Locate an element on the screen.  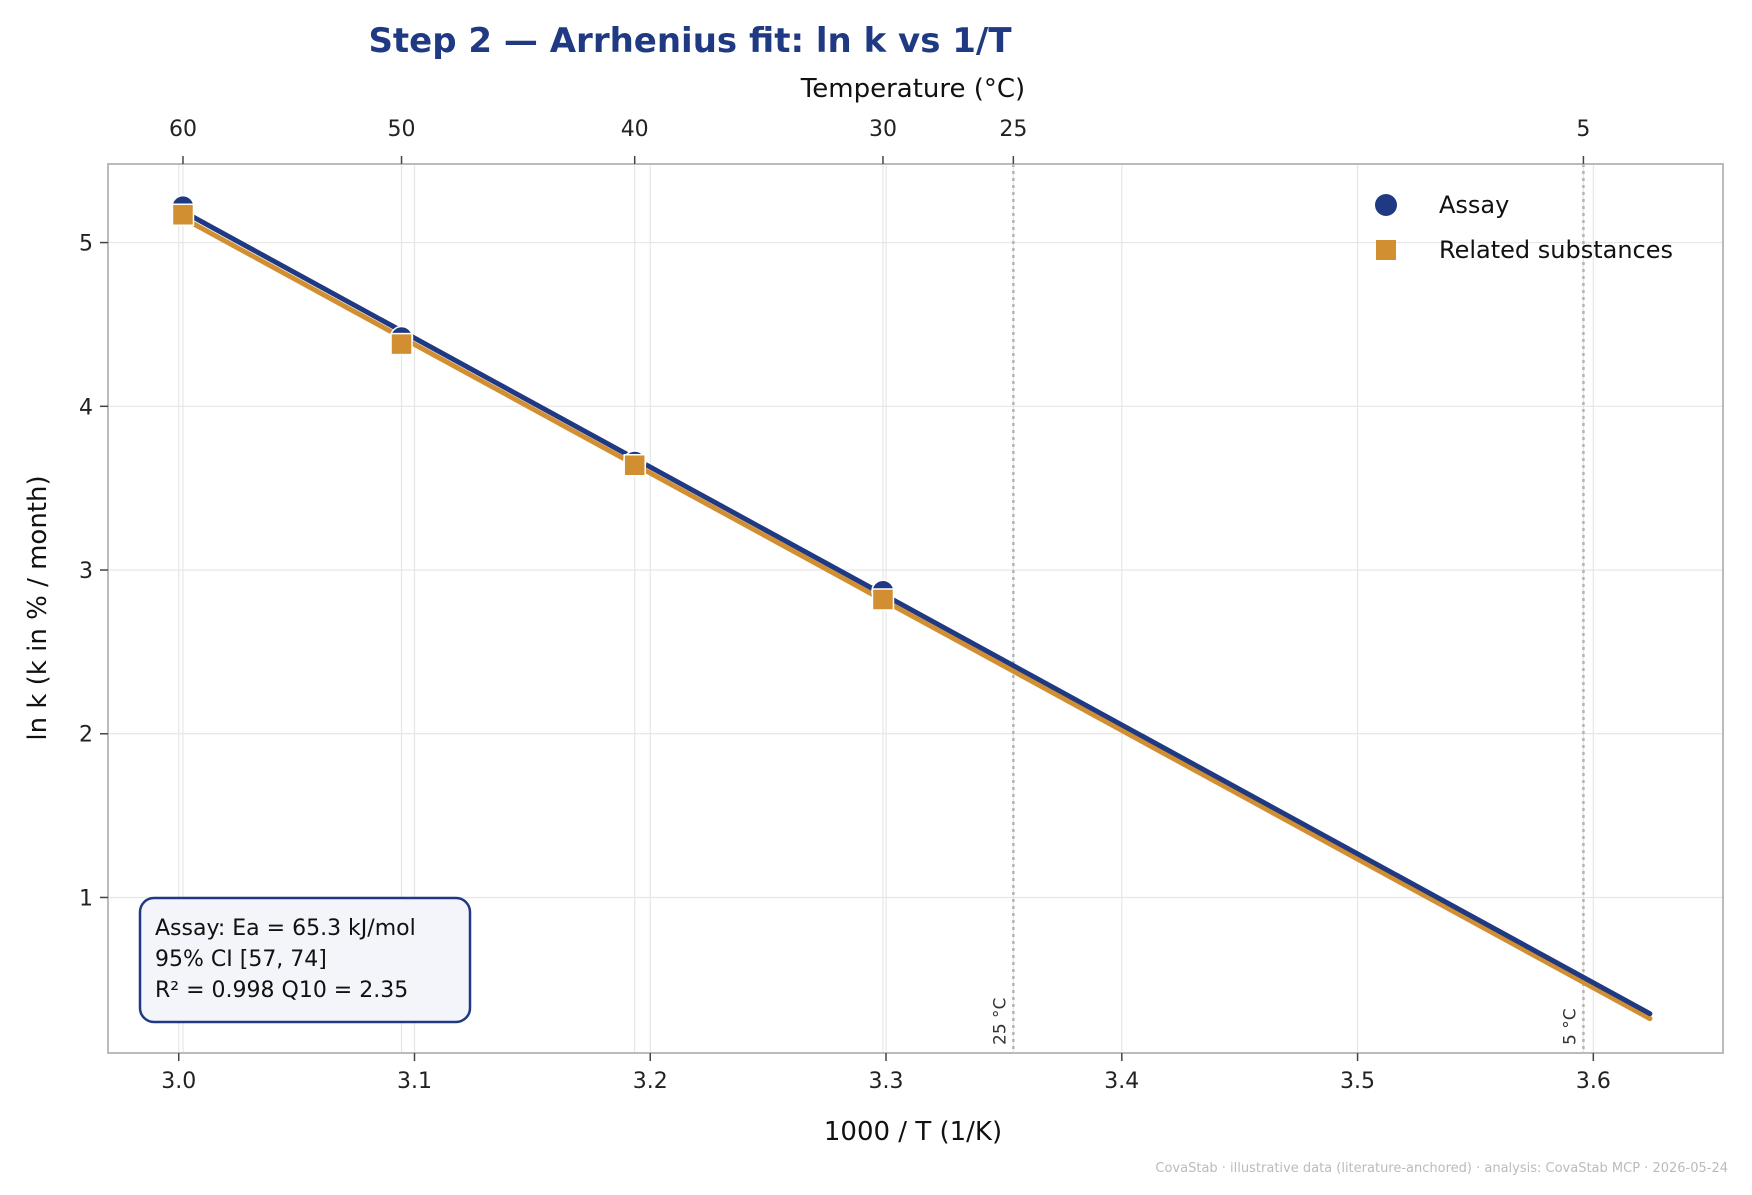
y-tick-label-4: 5 is located at coordinates (86, 244).